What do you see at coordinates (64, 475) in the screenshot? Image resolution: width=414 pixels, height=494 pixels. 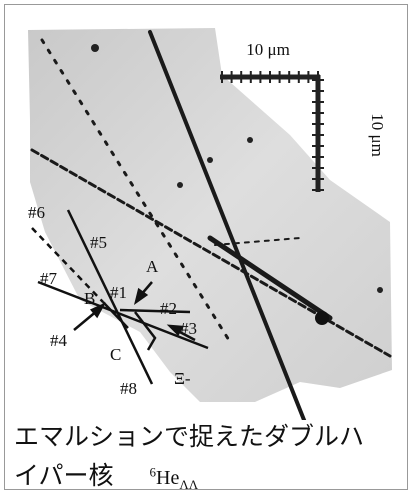 I see `caption-text: イパー核` at bounding box center [64, 475].